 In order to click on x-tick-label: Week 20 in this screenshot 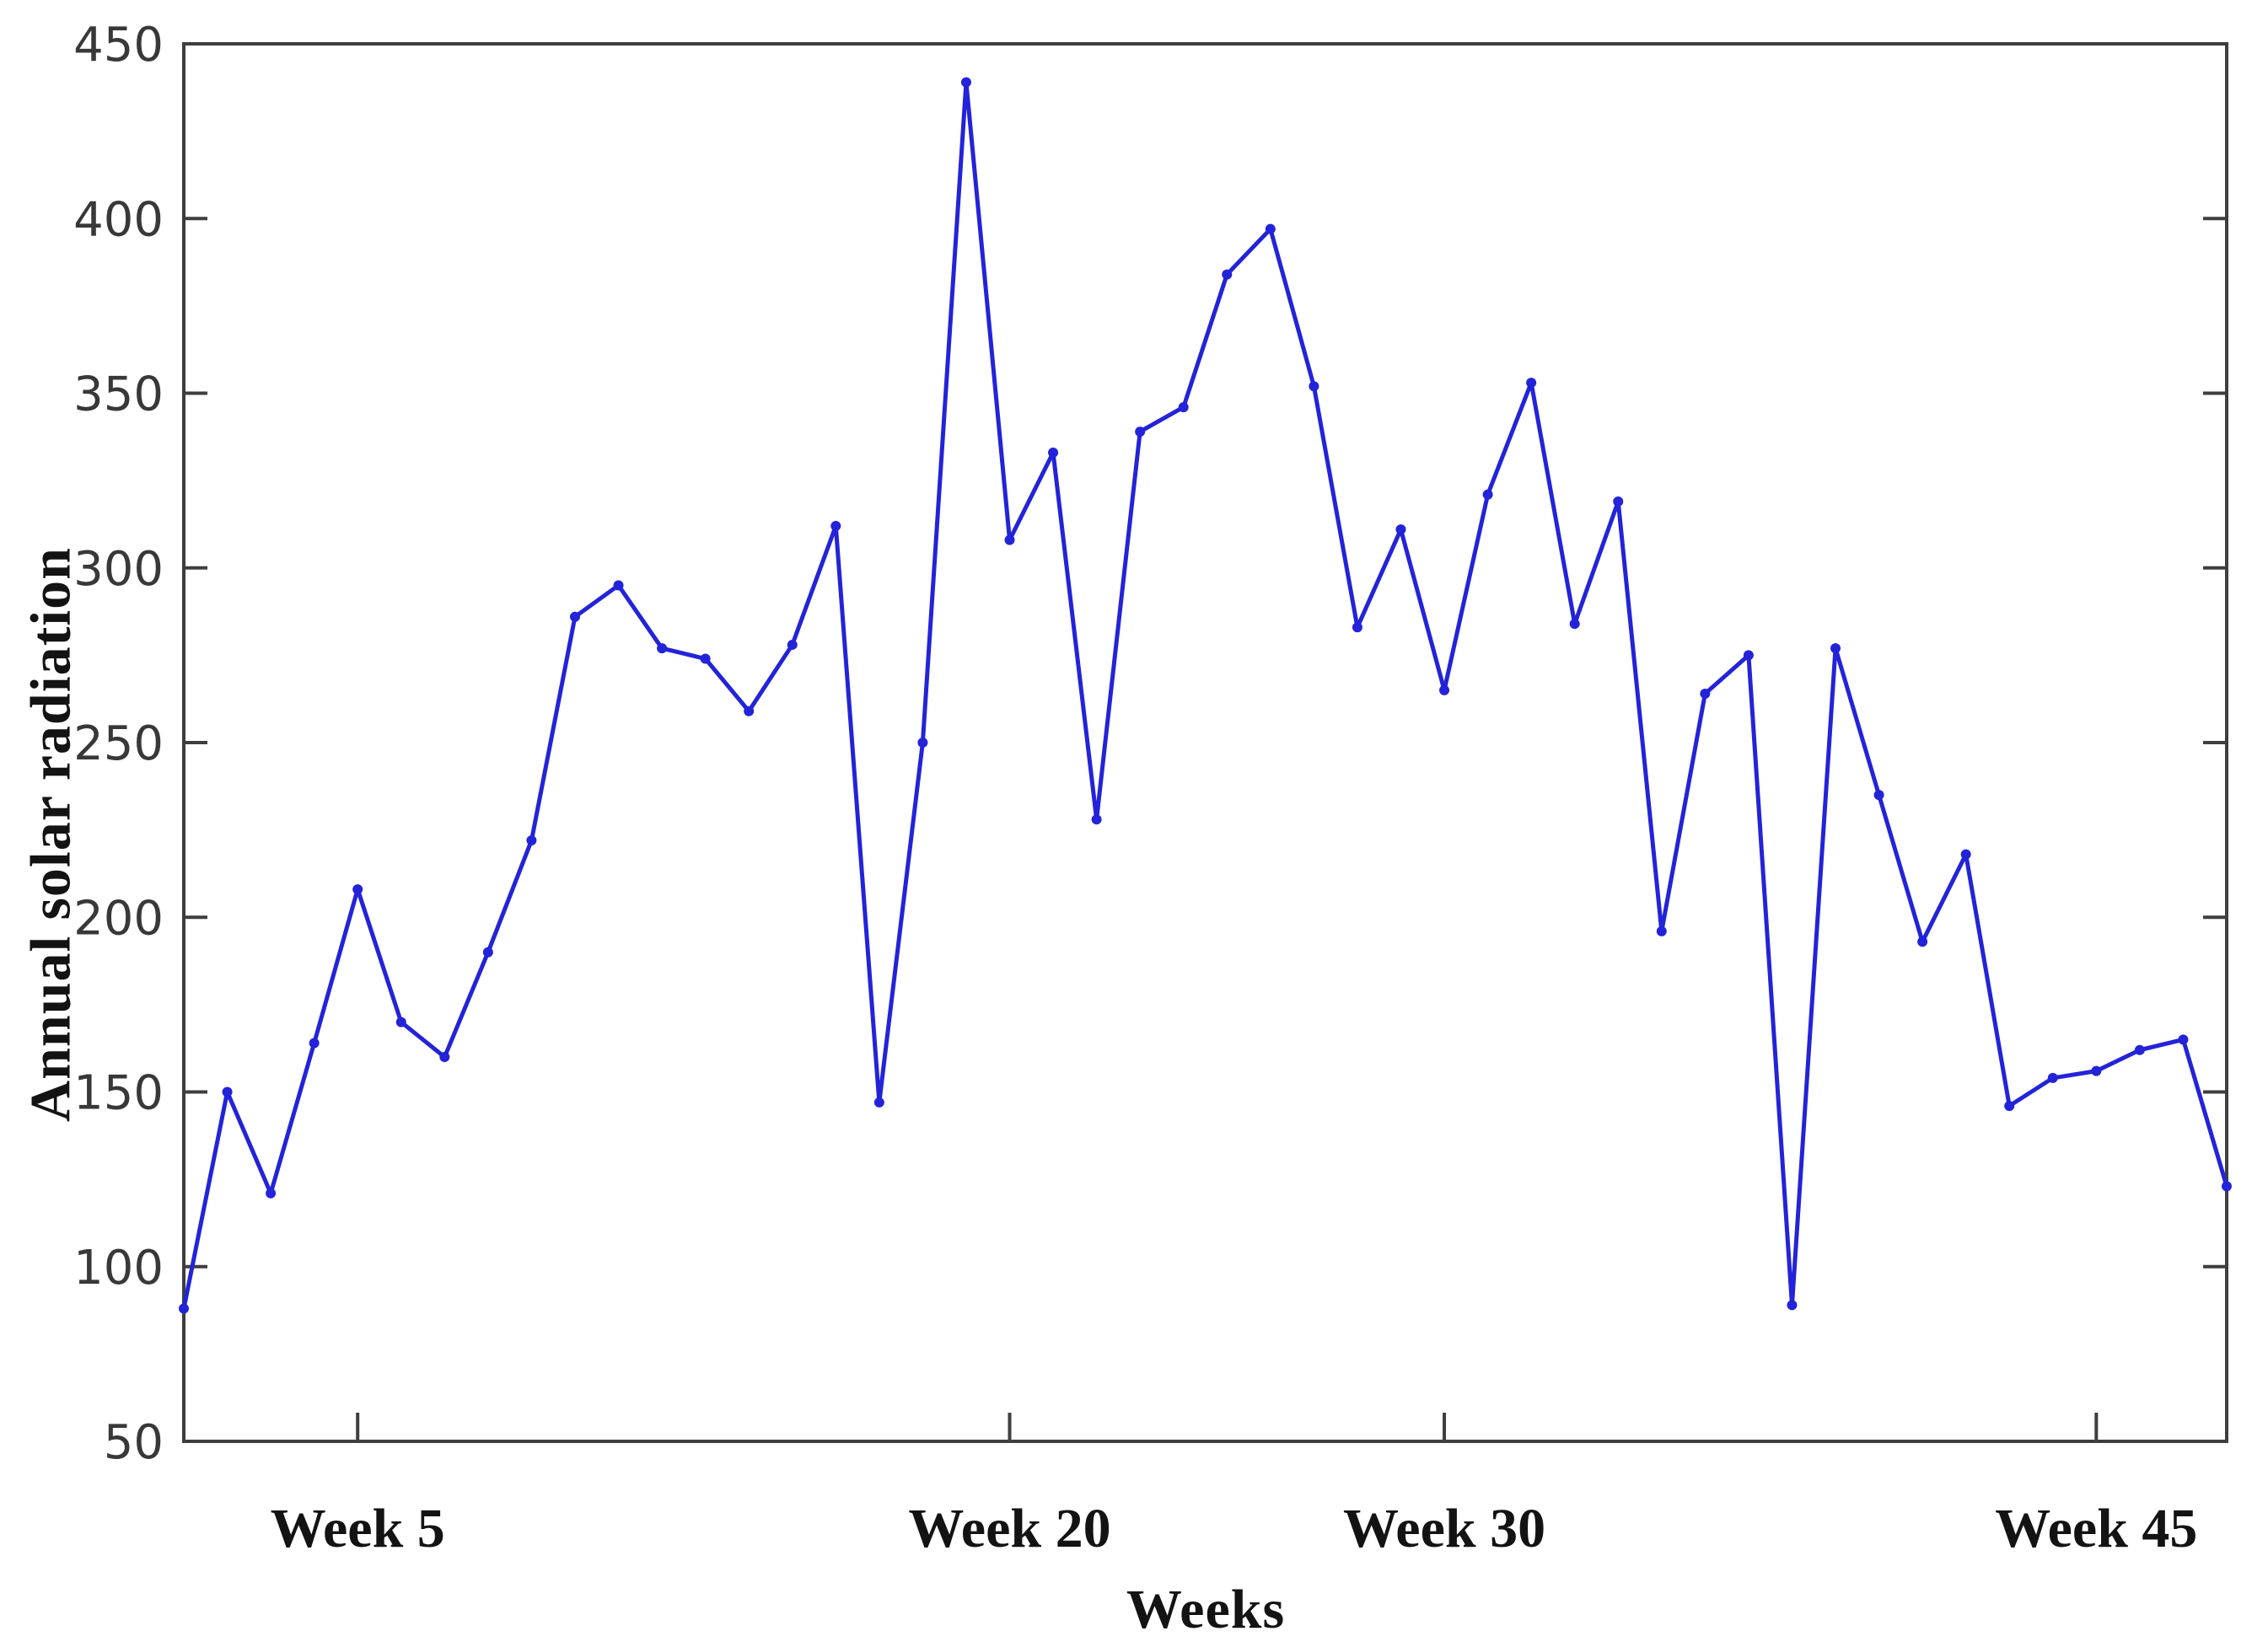, I will do `click(1009, 1528)`.